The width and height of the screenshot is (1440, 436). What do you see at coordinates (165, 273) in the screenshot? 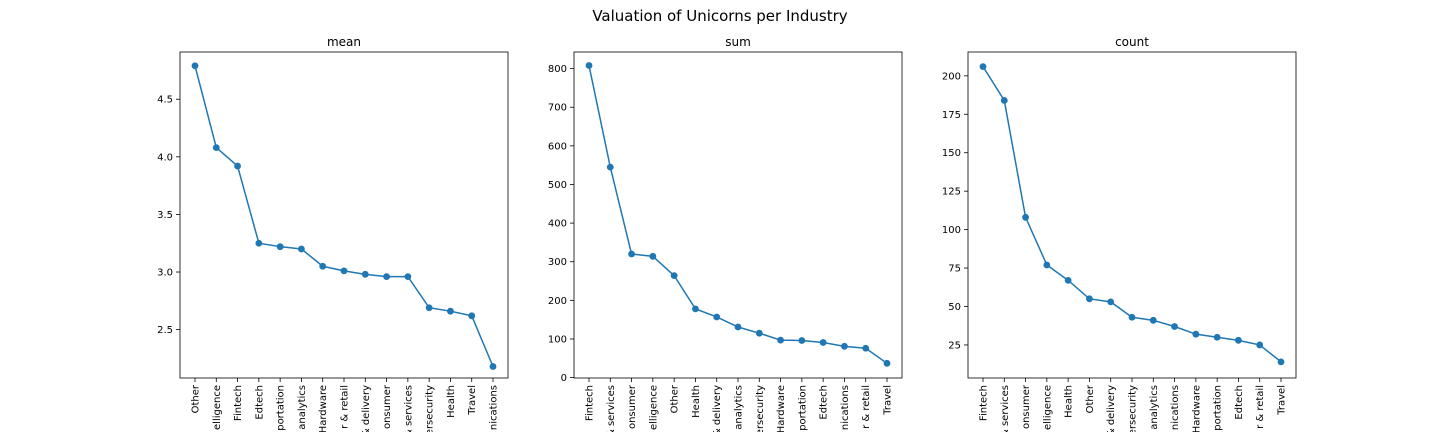
I see `y-tick-label: 3.0` at bounding box center [165, 273].